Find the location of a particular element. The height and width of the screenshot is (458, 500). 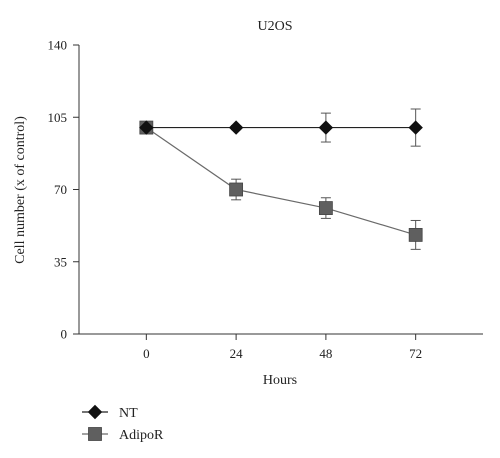

x-tick-label: 72 is located at coordinates (415, 353).